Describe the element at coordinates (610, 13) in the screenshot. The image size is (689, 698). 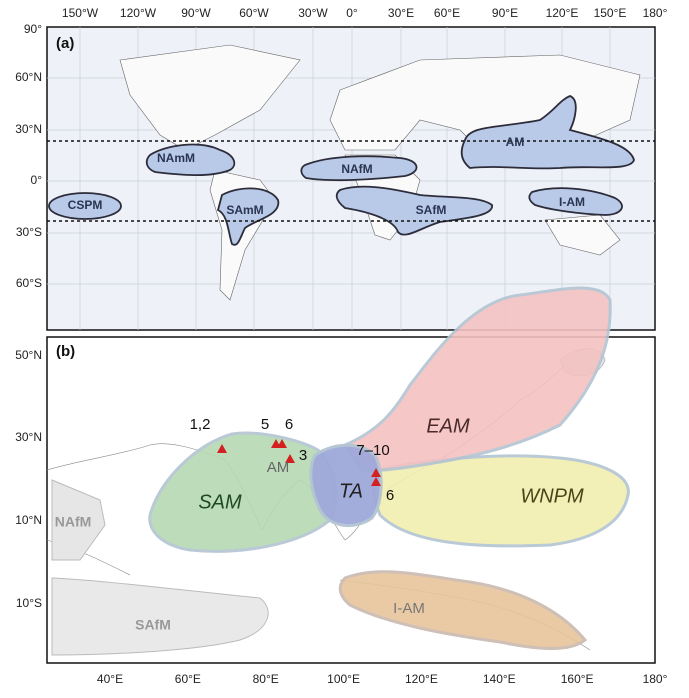
I see `tick-label: 150°E` at that location.